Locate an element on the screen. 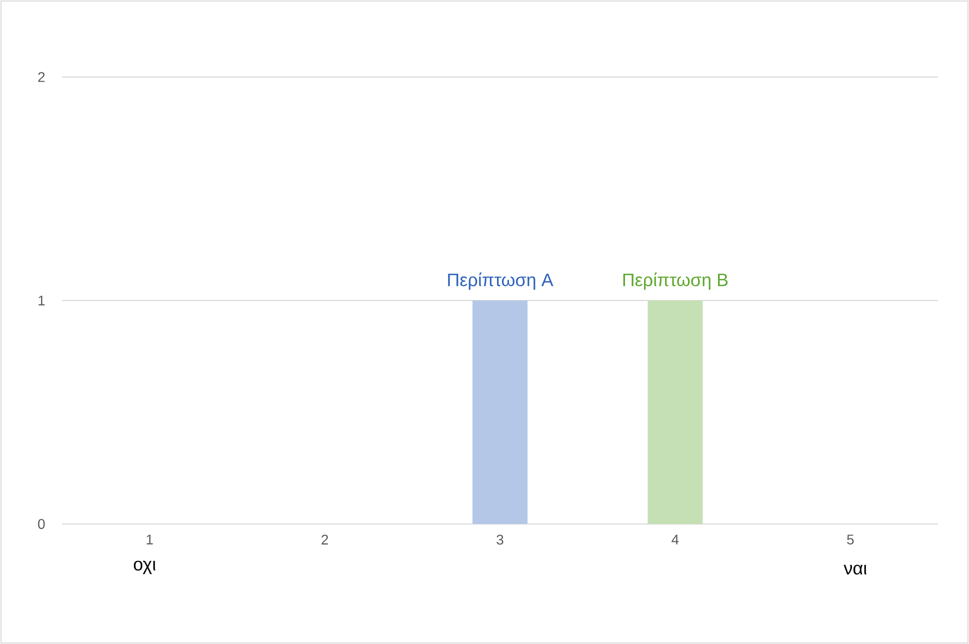 This screenshot has height=644, width=969. x-tick-label: 1 is located at coordinates (149, 539).